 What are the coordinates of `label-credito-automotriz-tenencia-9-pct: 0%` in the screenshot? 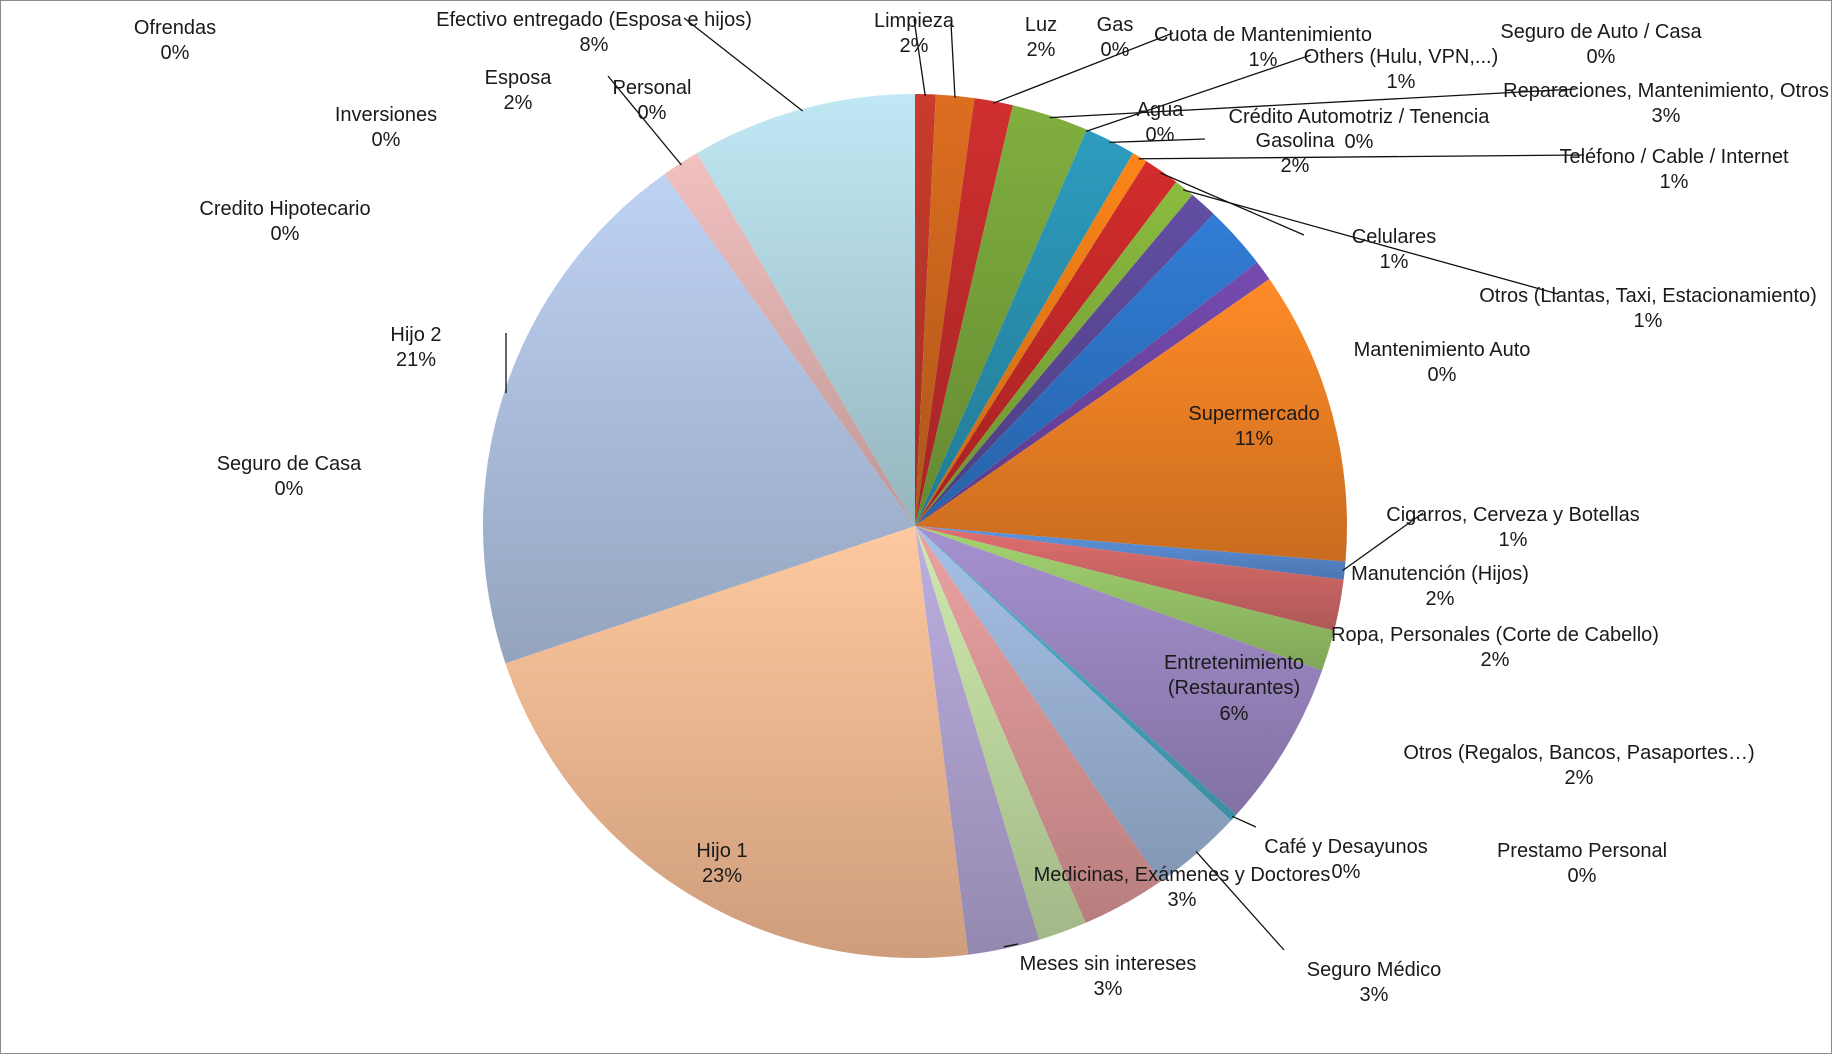 It's located at (1359, 142).